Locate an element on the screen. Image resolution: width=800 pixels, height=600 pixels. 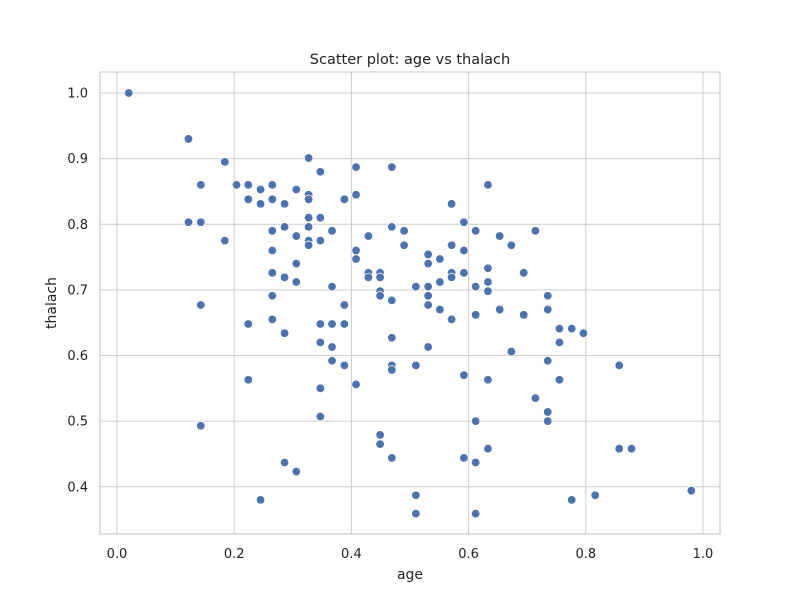
x-tick-label: 0.8 is located at coordinates (585, 554).